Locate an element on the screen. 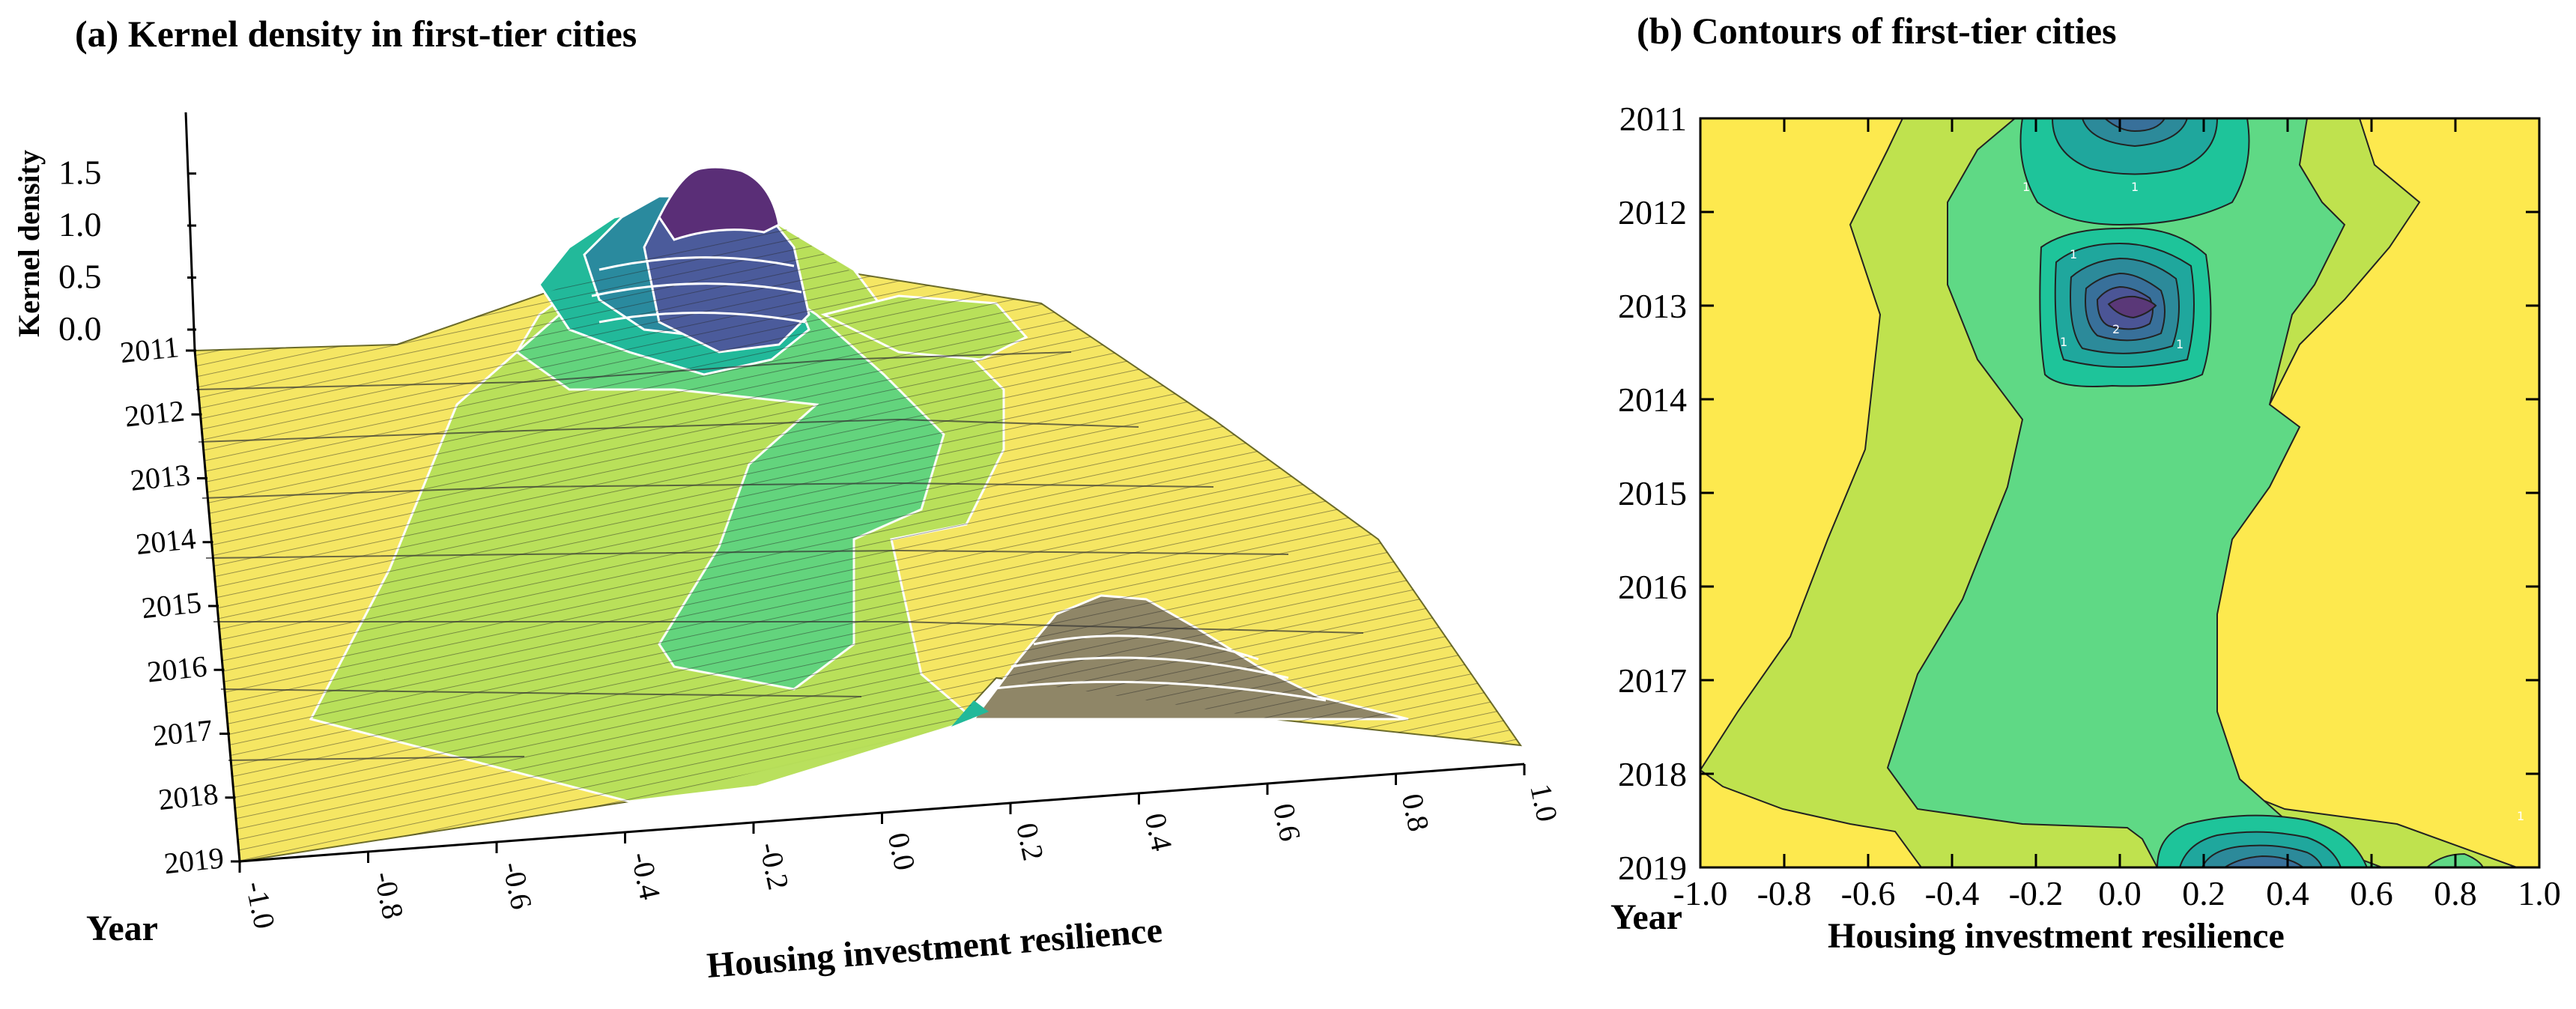 The image size is (2576, 1009). year-tick-label: 2014 is located at coordinates (165, 541).